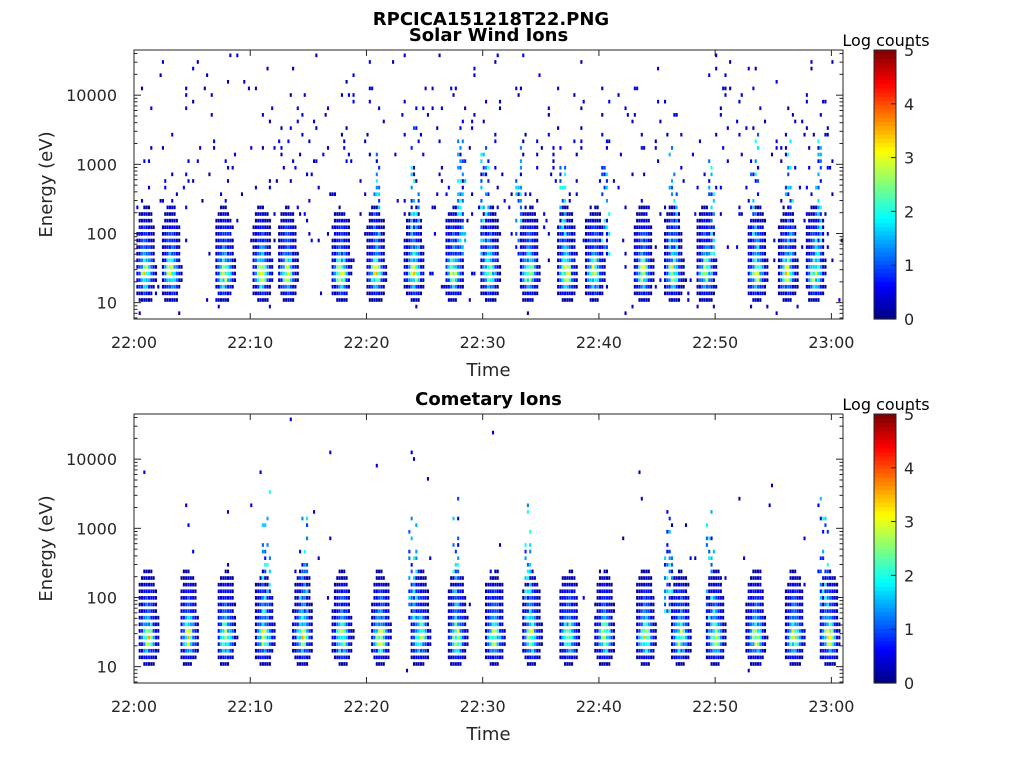 This screenshot has width=1024, height=768. Describe the element at coordinates (885, 69) in the screenshot. I see `colorbar-step` at that location.